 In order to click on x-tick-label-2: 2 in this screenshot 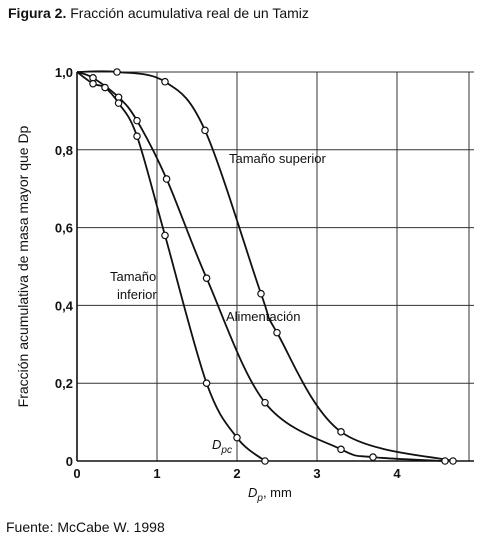, I will do `click(236, 473)`.